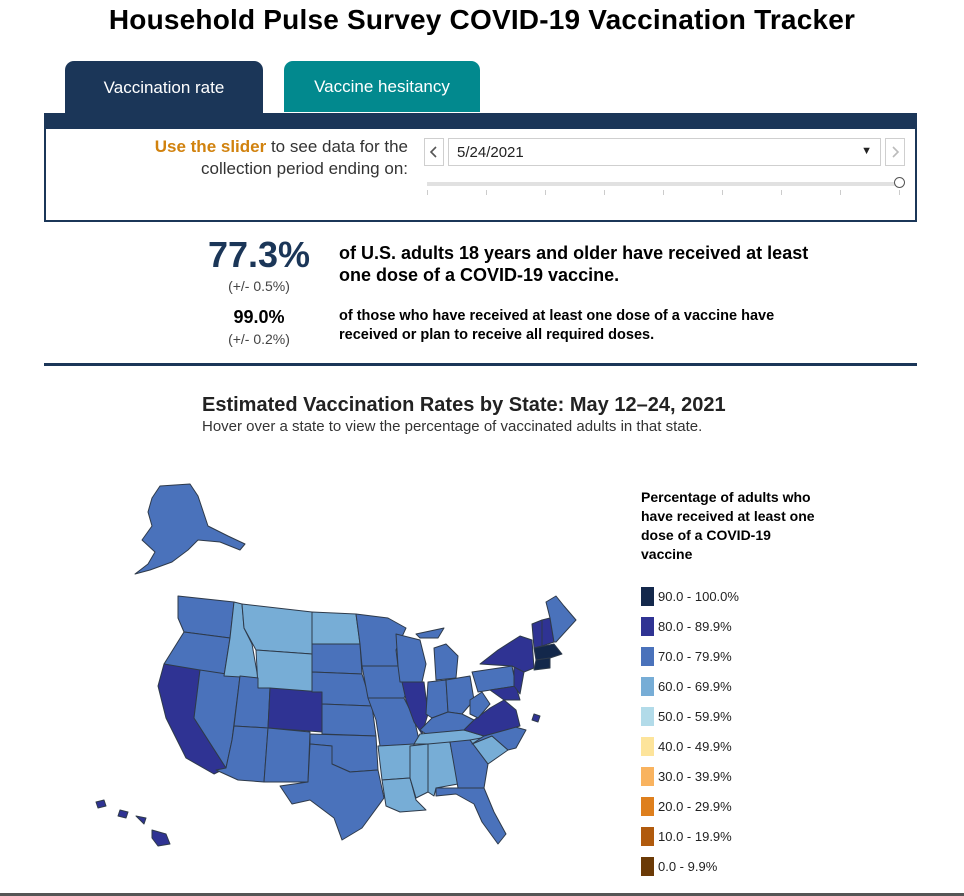 The width and height of the screenshot is (964, 896). I want to click on legend-label: 10.0 - 19.9%, so click(695, 836).